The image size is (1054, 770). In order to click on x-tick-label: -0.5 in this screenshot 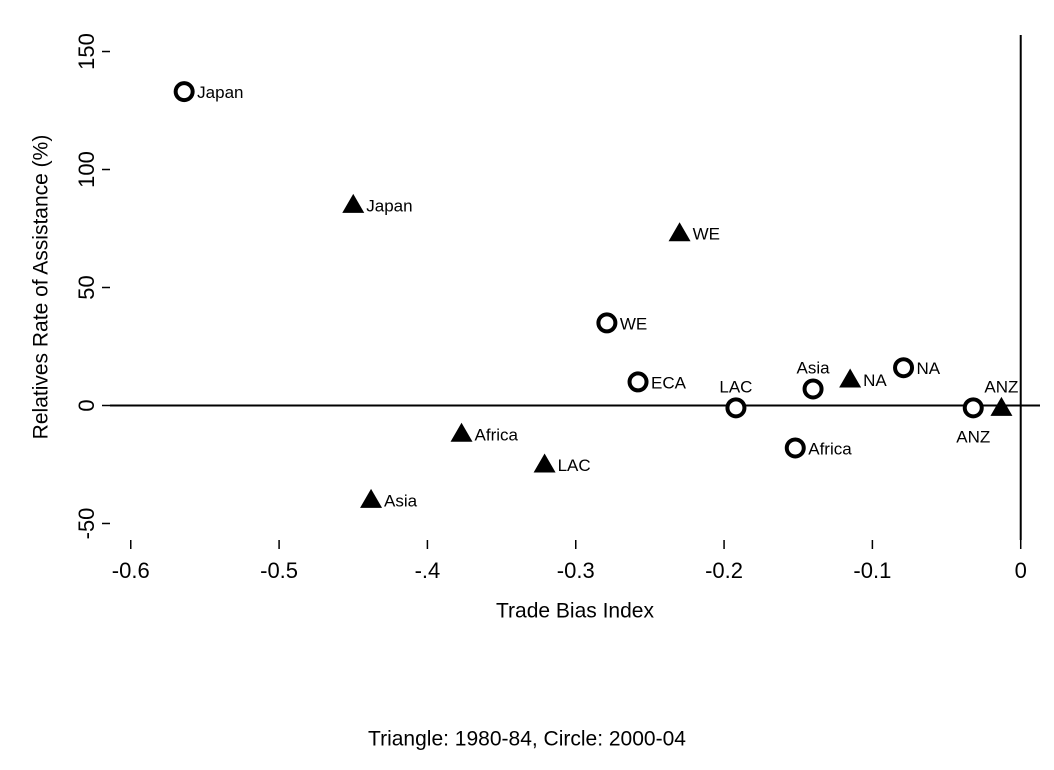, I will do `click(279, 570)`.